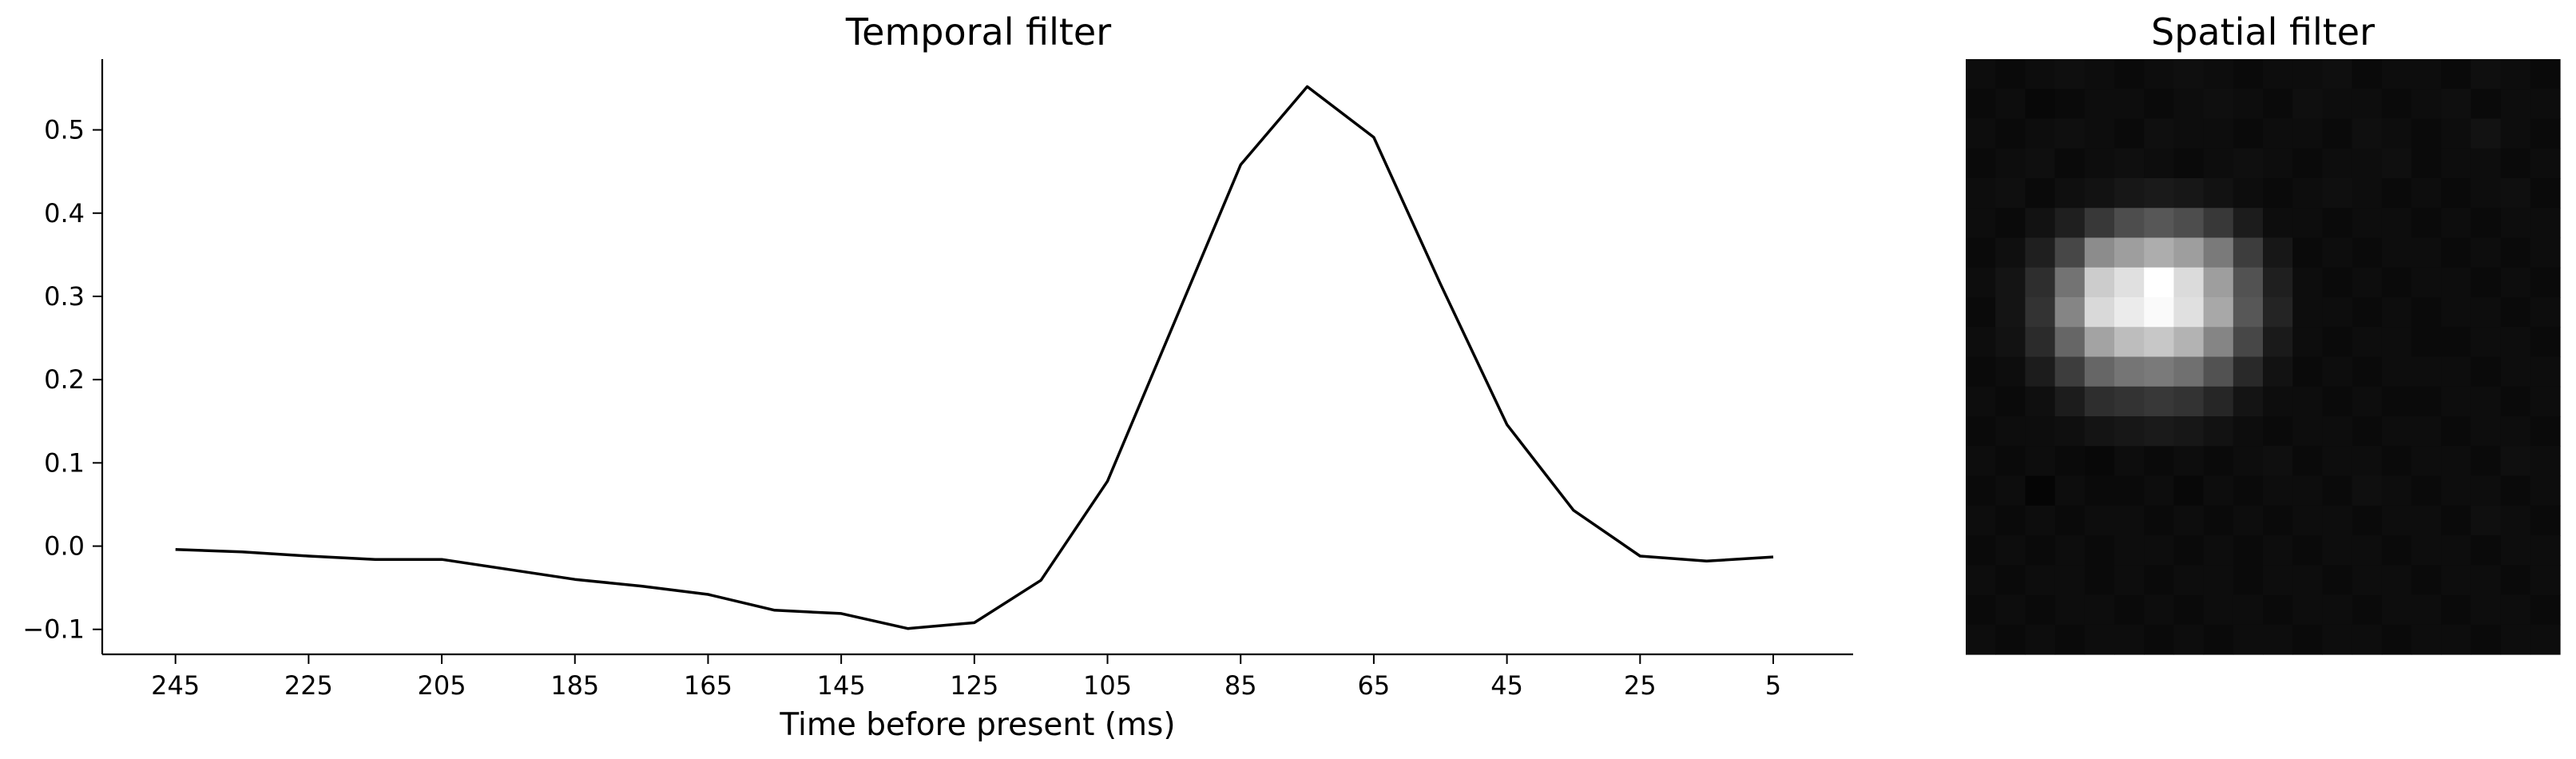 Image resolution: width=2576 pixels, height=759 pixels. What do you see at coordinates (708, 685) in the screenshot?
I see `x-tick-label: 165` at bounding box center [708, 685].